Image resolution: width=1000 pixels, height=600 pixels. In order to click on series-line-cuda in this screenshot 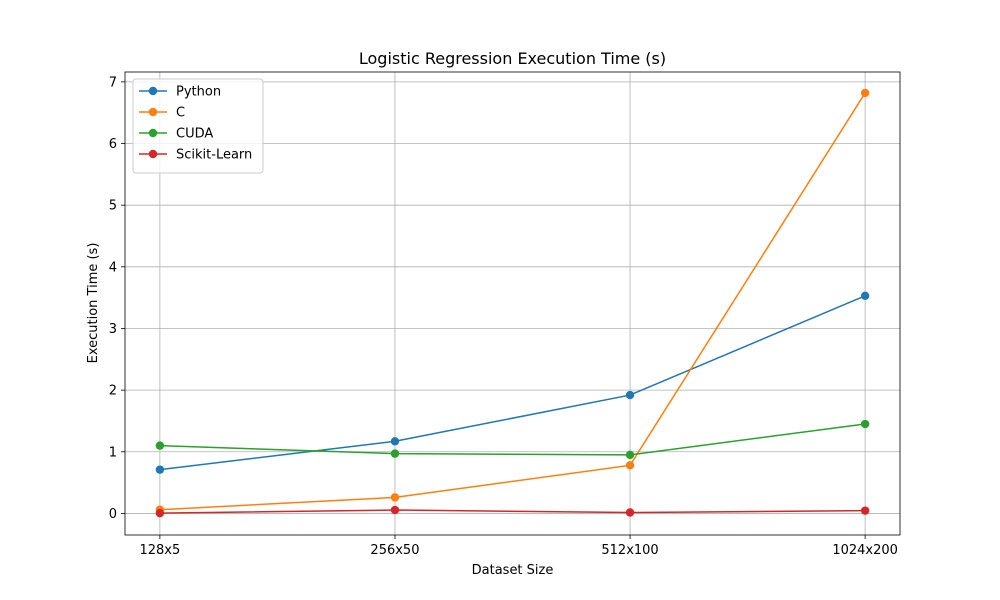, I will do `click(512, 439)`.